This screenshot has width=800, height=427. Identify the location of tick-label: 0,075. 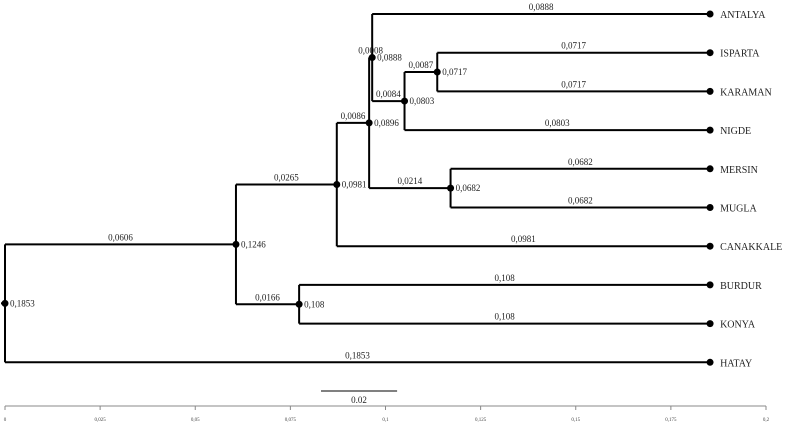
(291, 420).